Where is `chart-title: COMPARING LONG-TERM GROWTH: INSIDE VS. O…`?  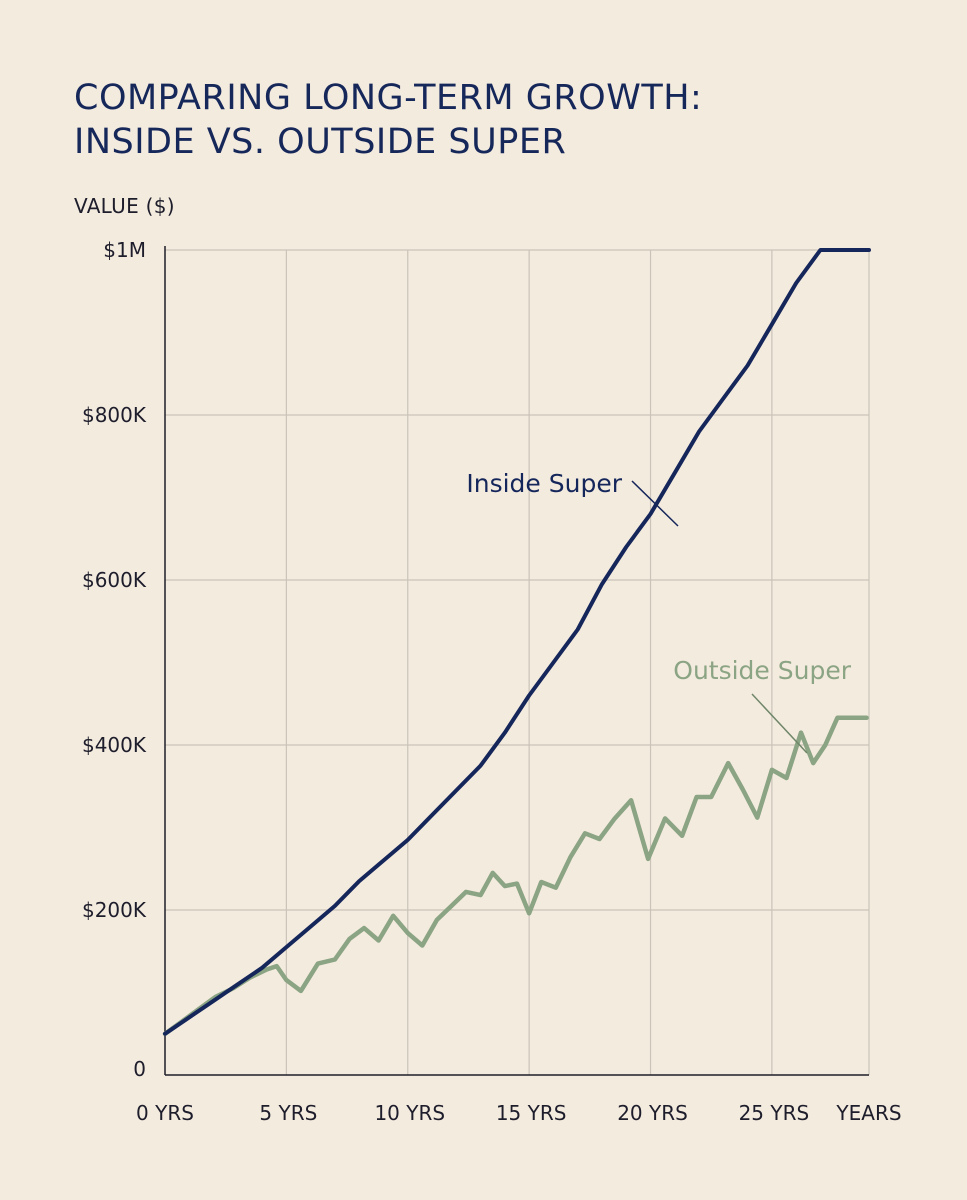
chart-title: COMPARING LONG-TERM GROWTH: INSIDE VS. O… is located at coordinates (504, 120).